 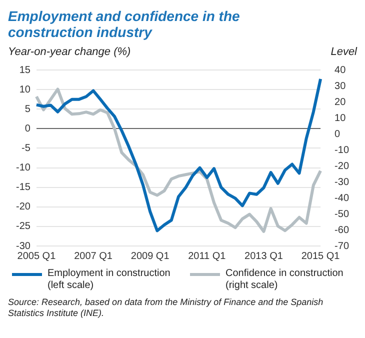 I want to click on y-tick-label: -10, so click(x=23, y=168).